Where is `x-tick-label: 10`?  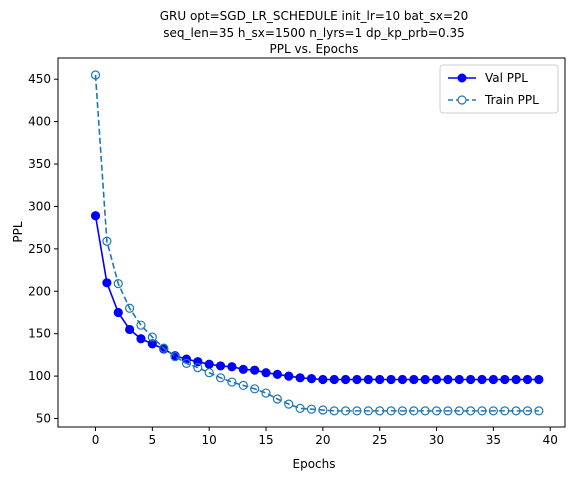 x-tick-label: 10 is located at coordinates (209, 440).